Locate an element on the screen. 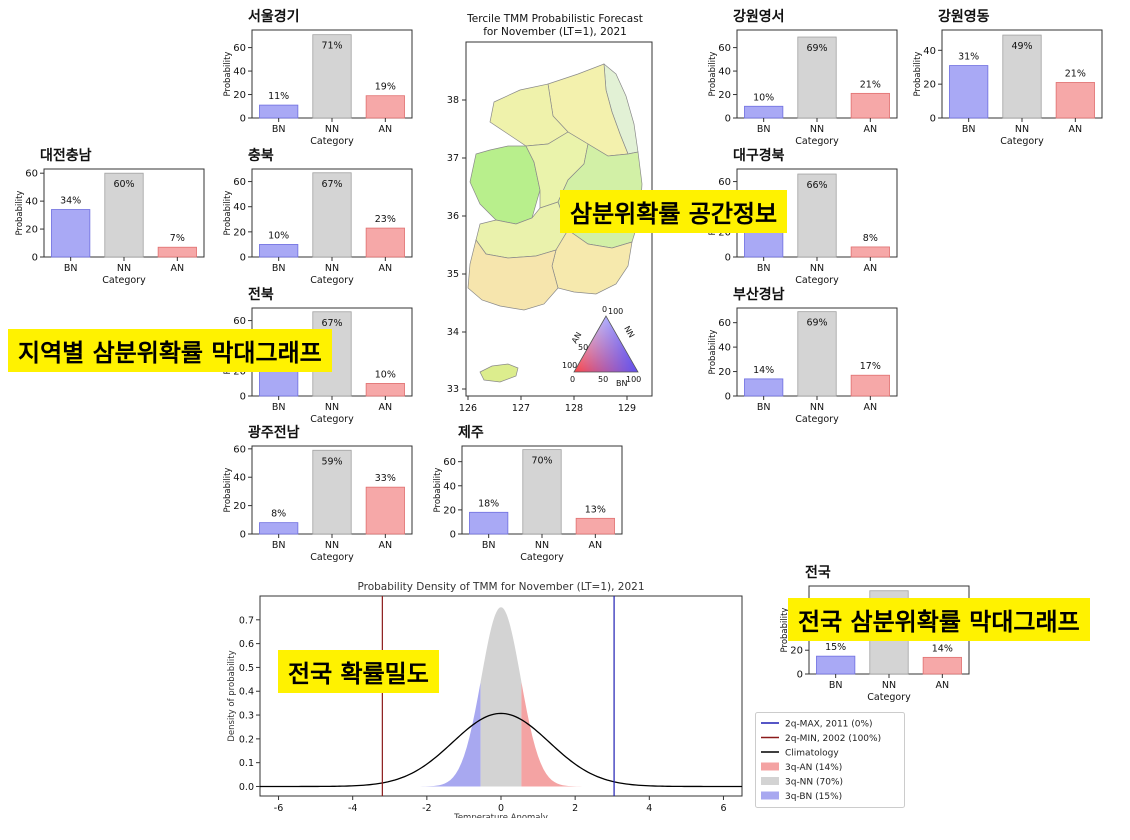  x-axis-label: Temperature Anomaly is located at coordinates (500, 815).